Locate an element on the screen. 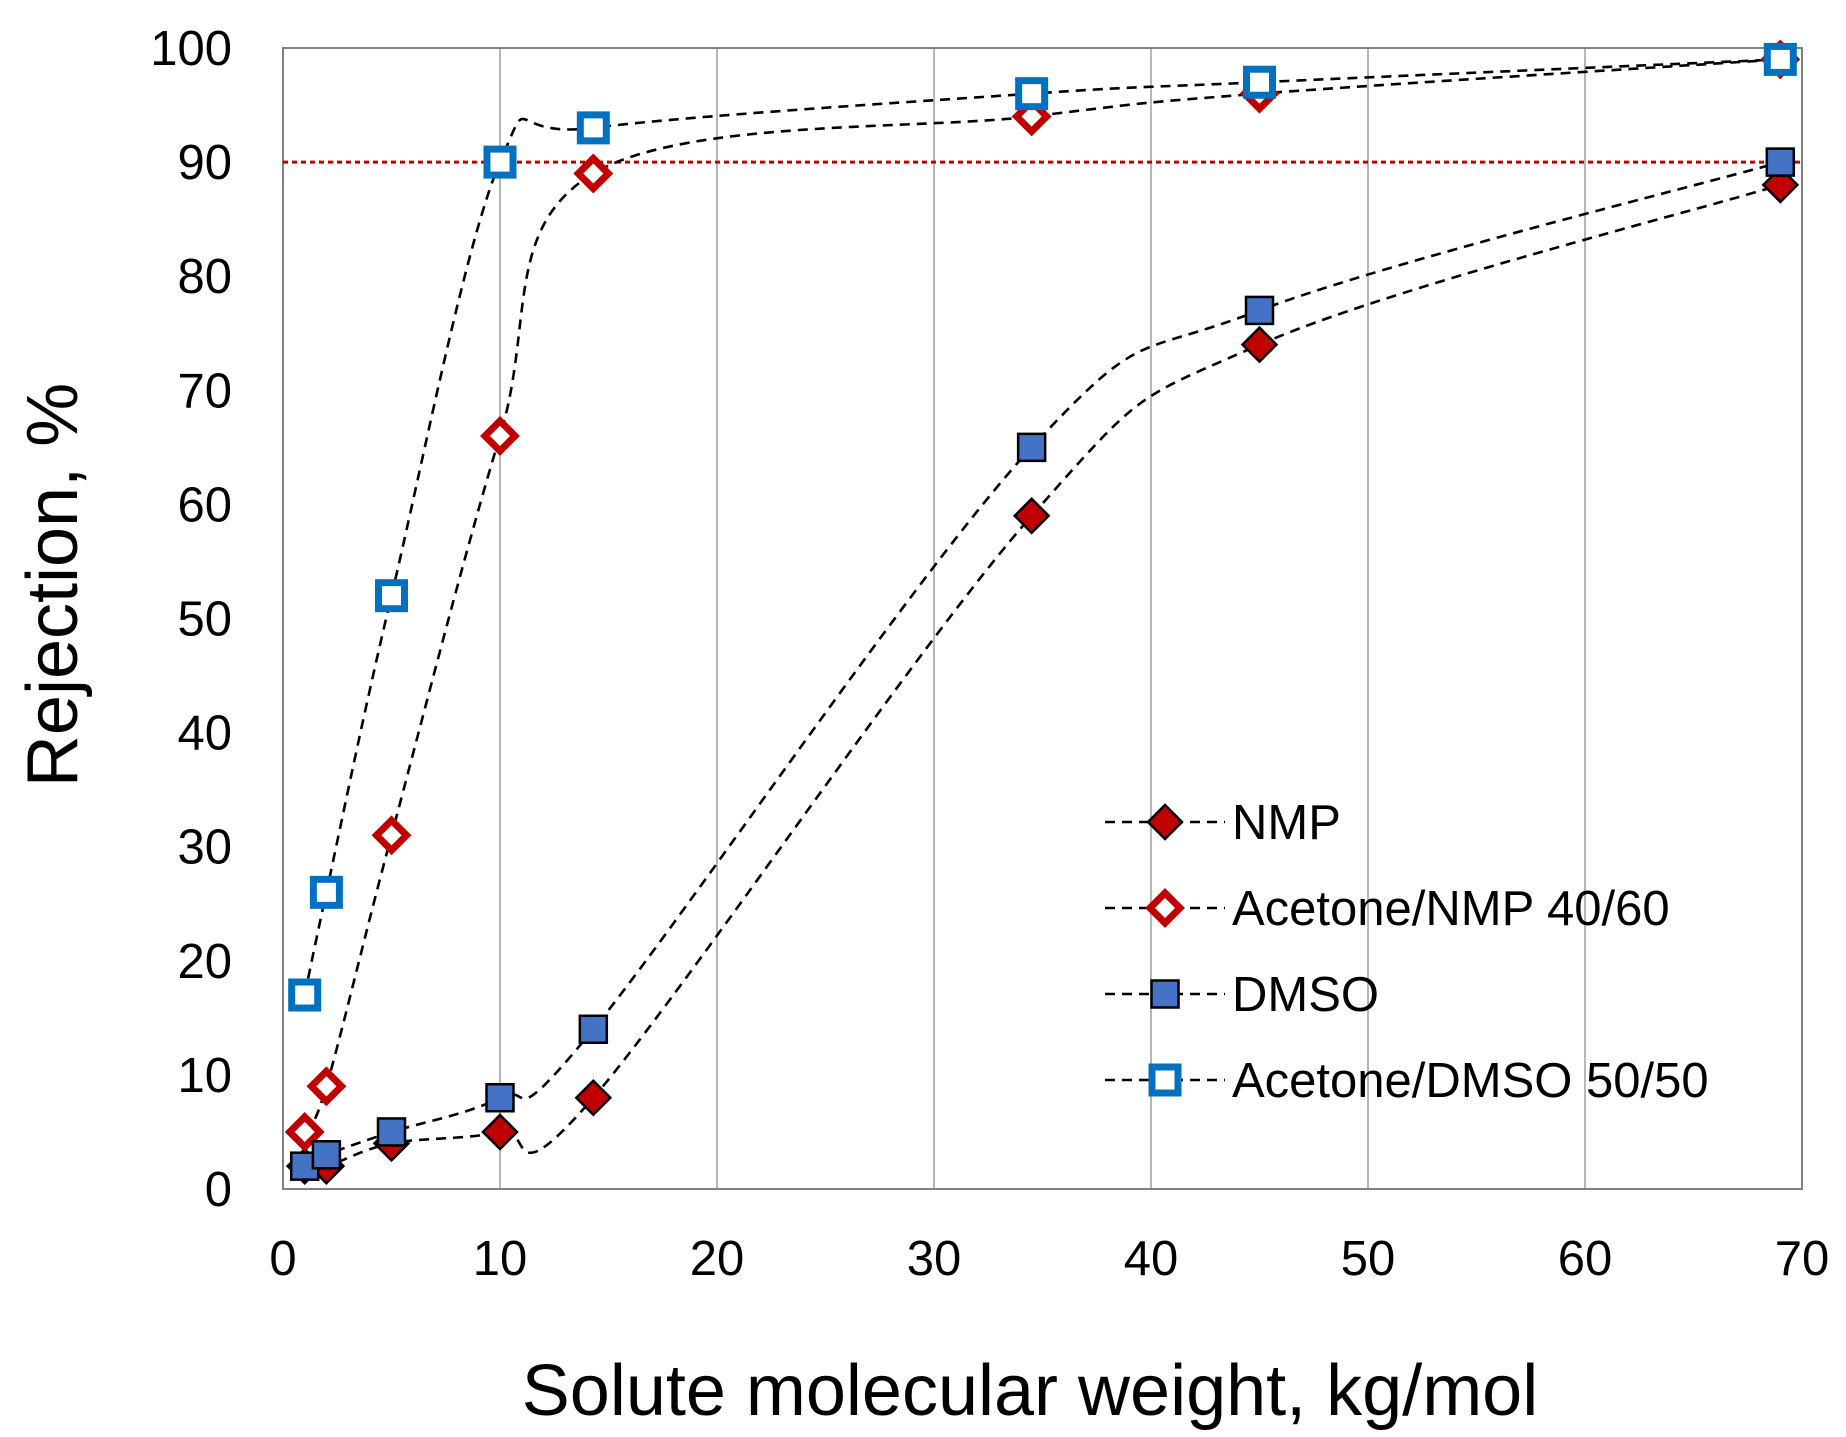  x-tick-label-50: 50 is located at coordinates (1368, 1259).